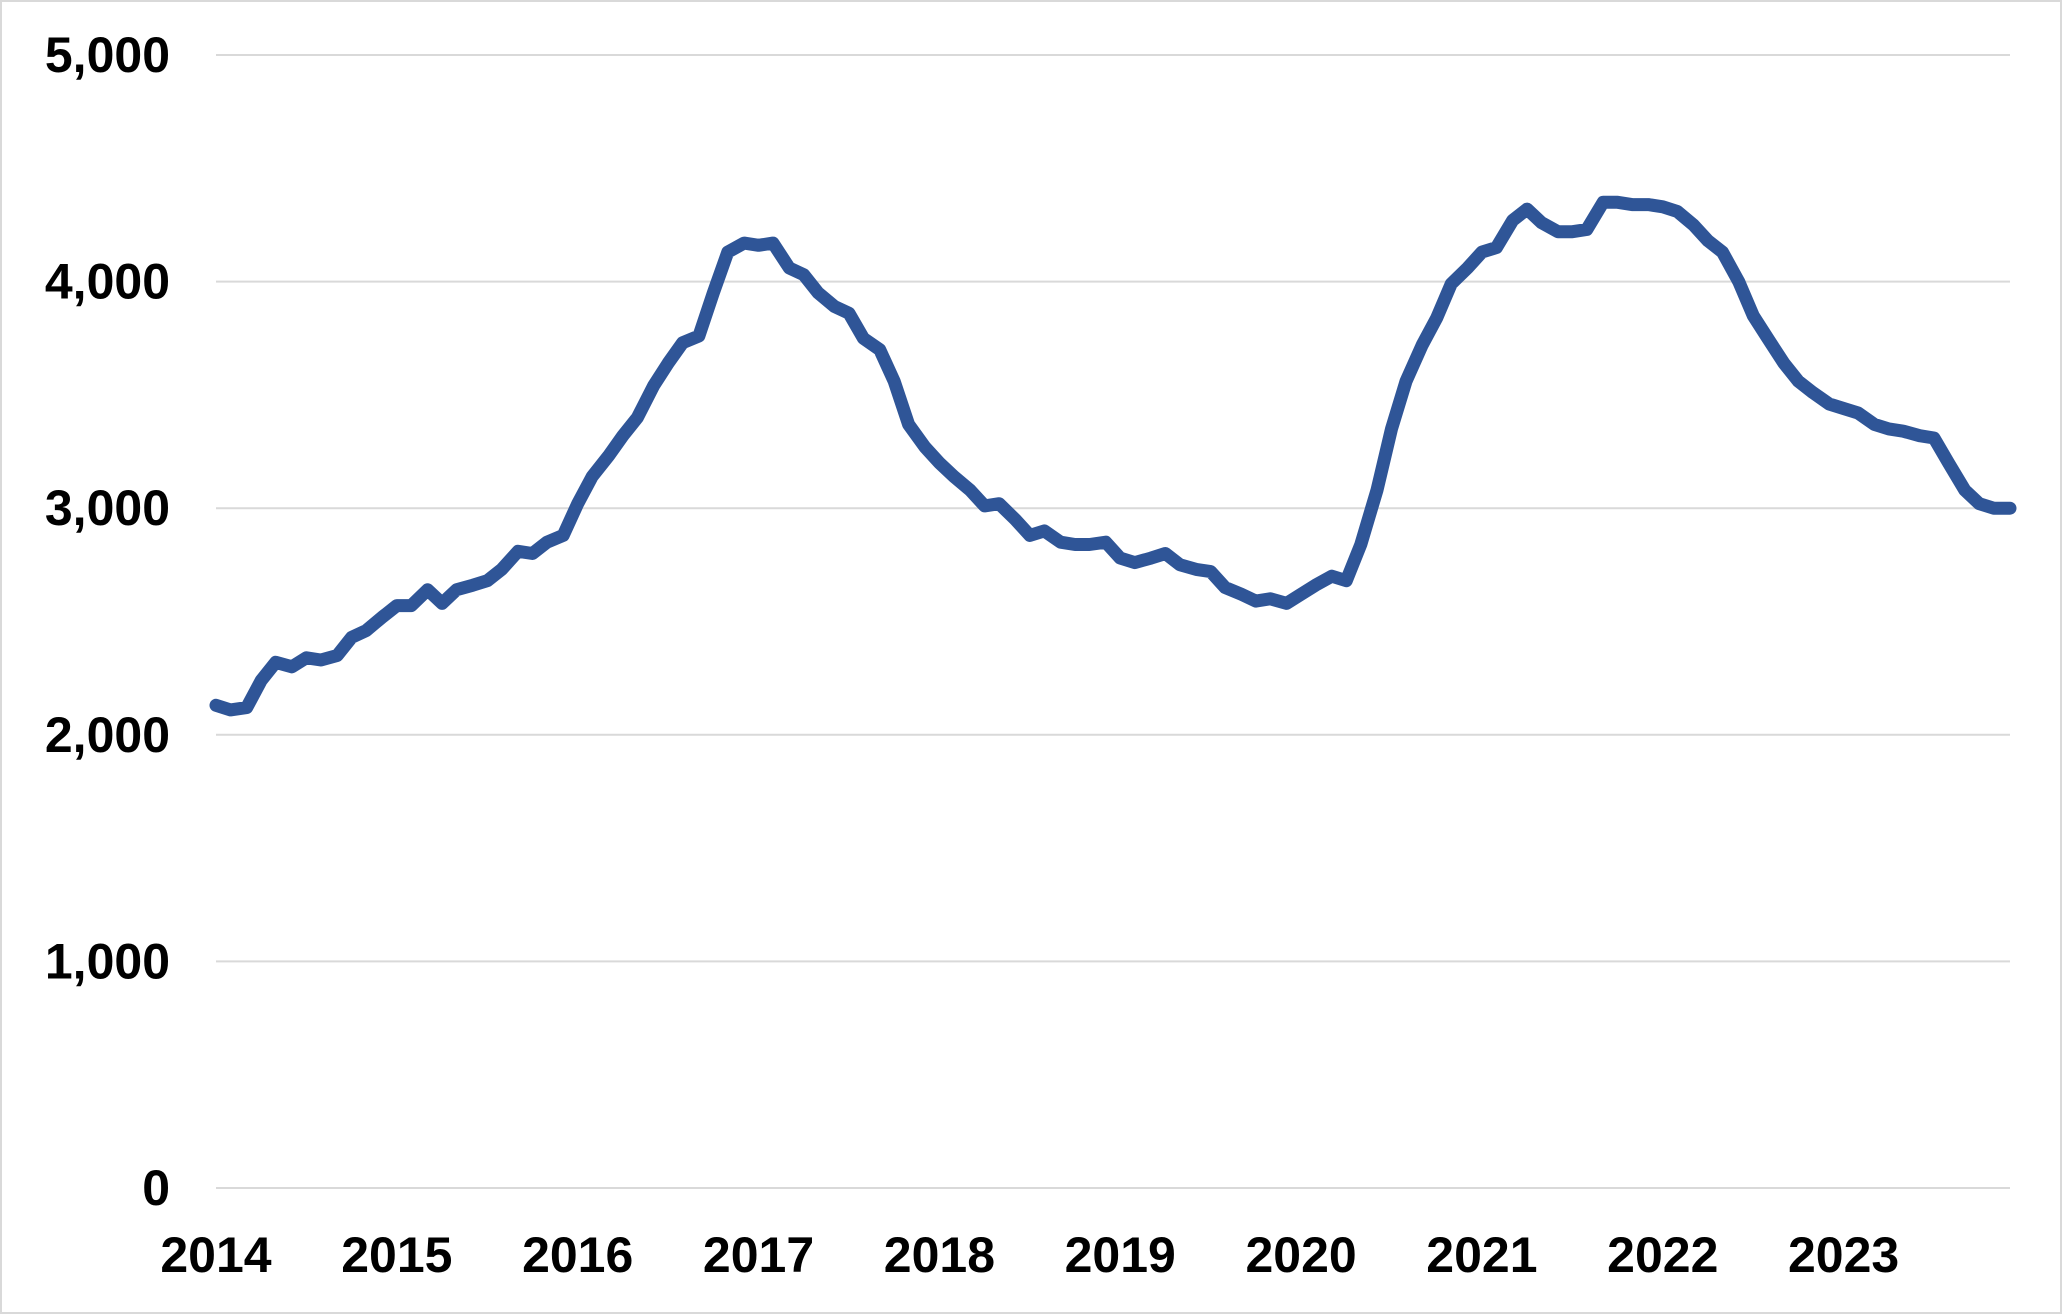 This screenshot has height=1314, width=2062. What do you see at coordinates (1029, 1255) in the screenshot?
I see `x-axis-tick-labels: 2014 2015 2016 2017 2018 2019 2020 2021 2022 2023` at bounding box center [1029, 1255].